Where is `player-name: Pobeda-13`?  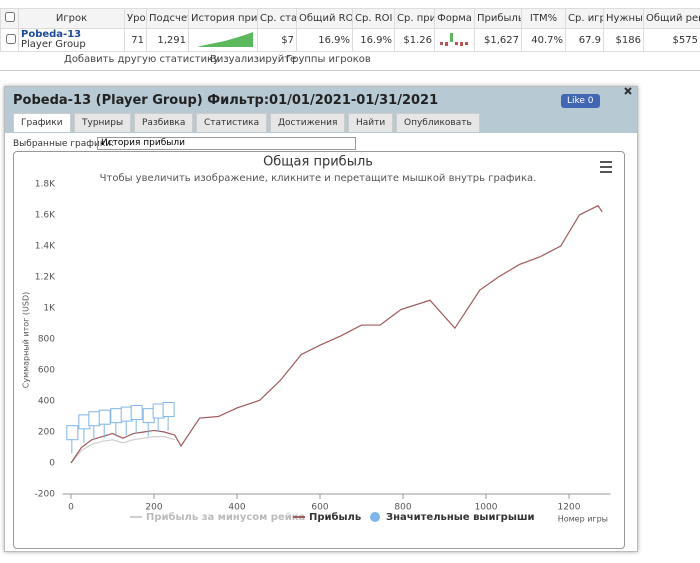 player-name: Pobeda-13 is located at coordinates (51, 34).